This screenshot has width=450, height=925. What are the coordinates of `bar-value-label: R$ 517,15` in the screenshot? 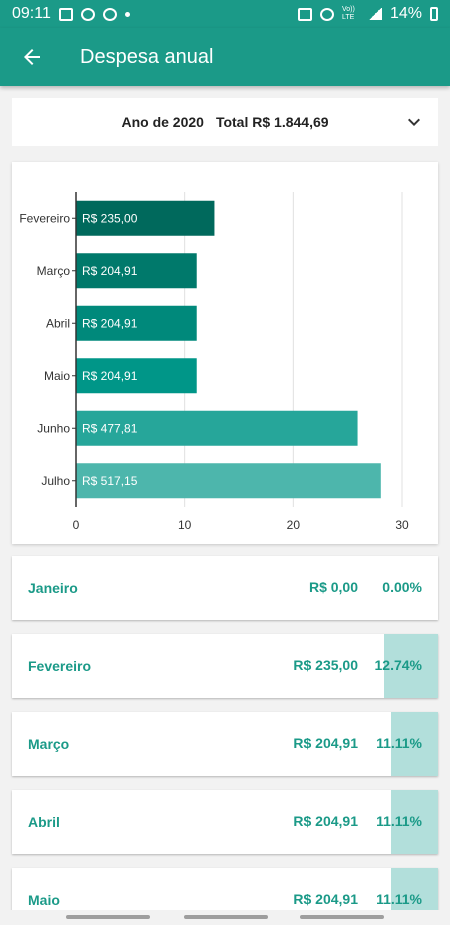 It's located at (110, 481).